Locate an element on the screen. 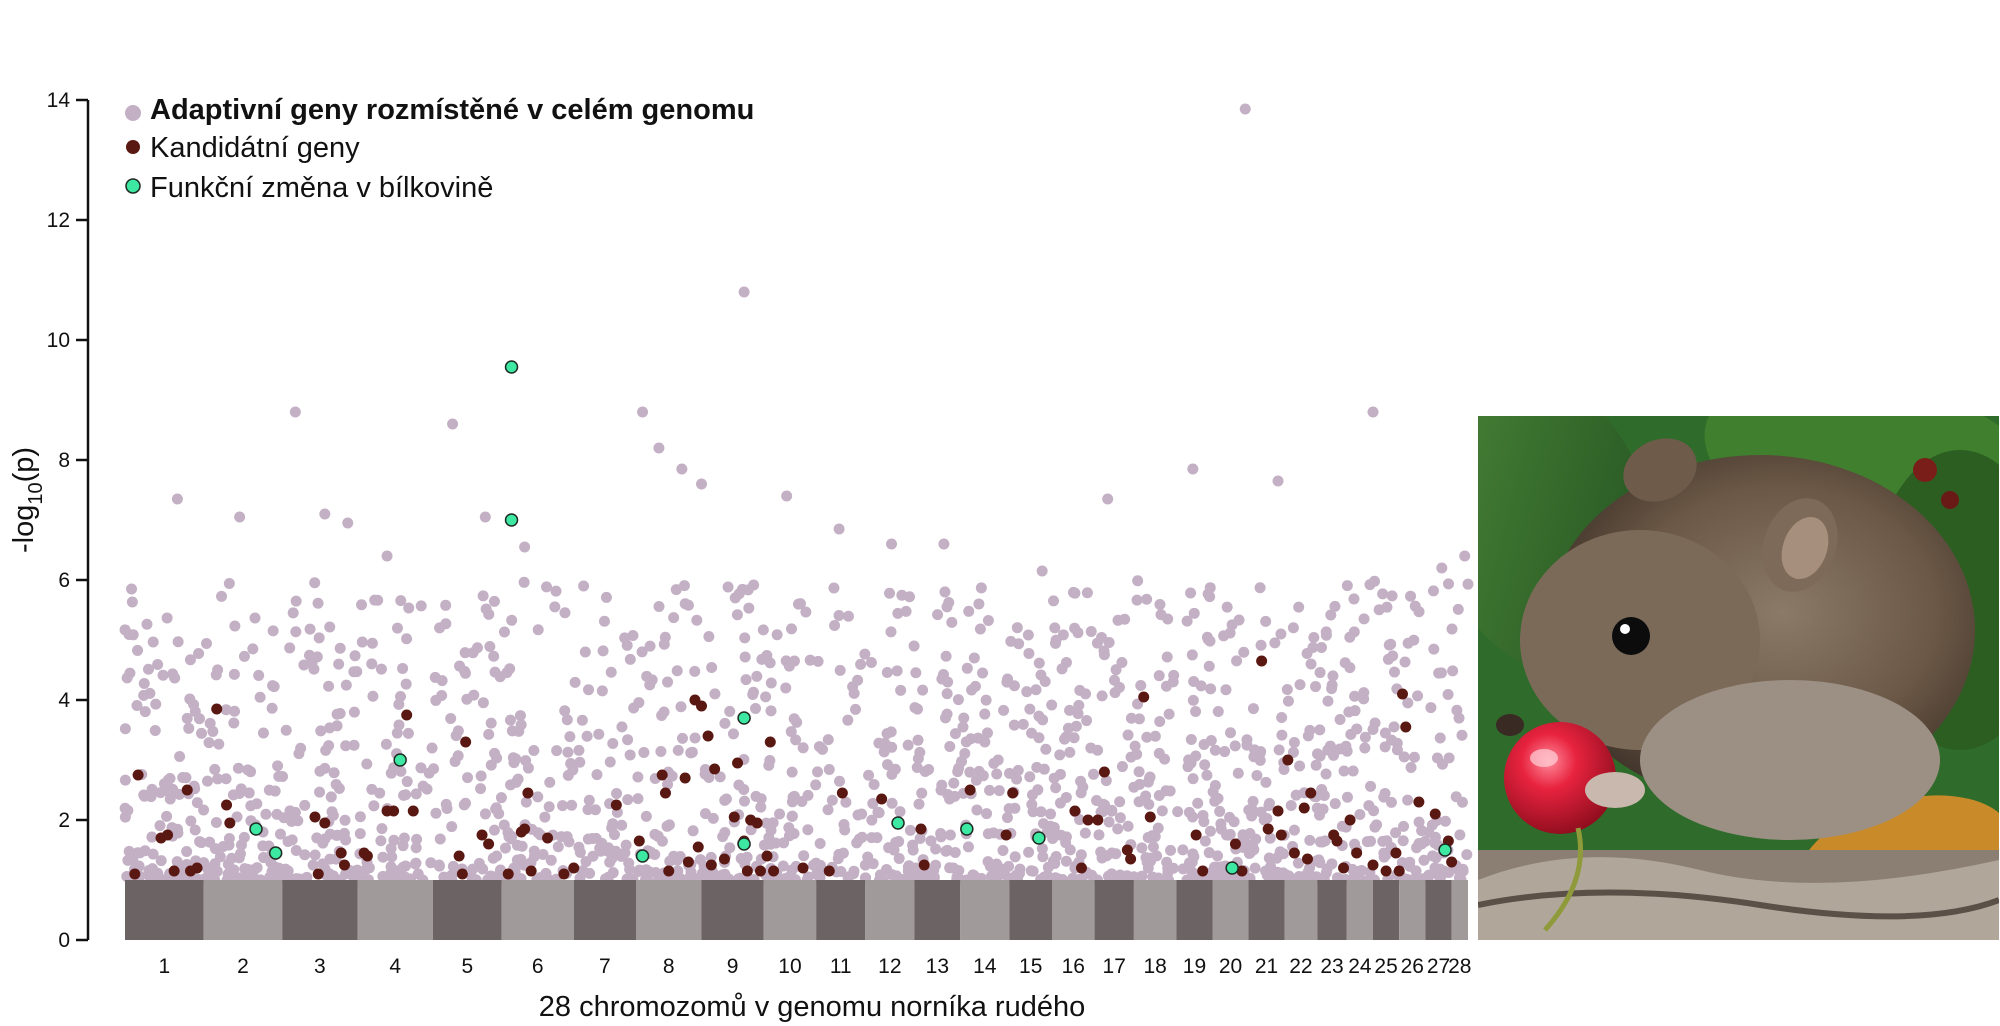  chromosome-band is located at coordinates (1266, 910).